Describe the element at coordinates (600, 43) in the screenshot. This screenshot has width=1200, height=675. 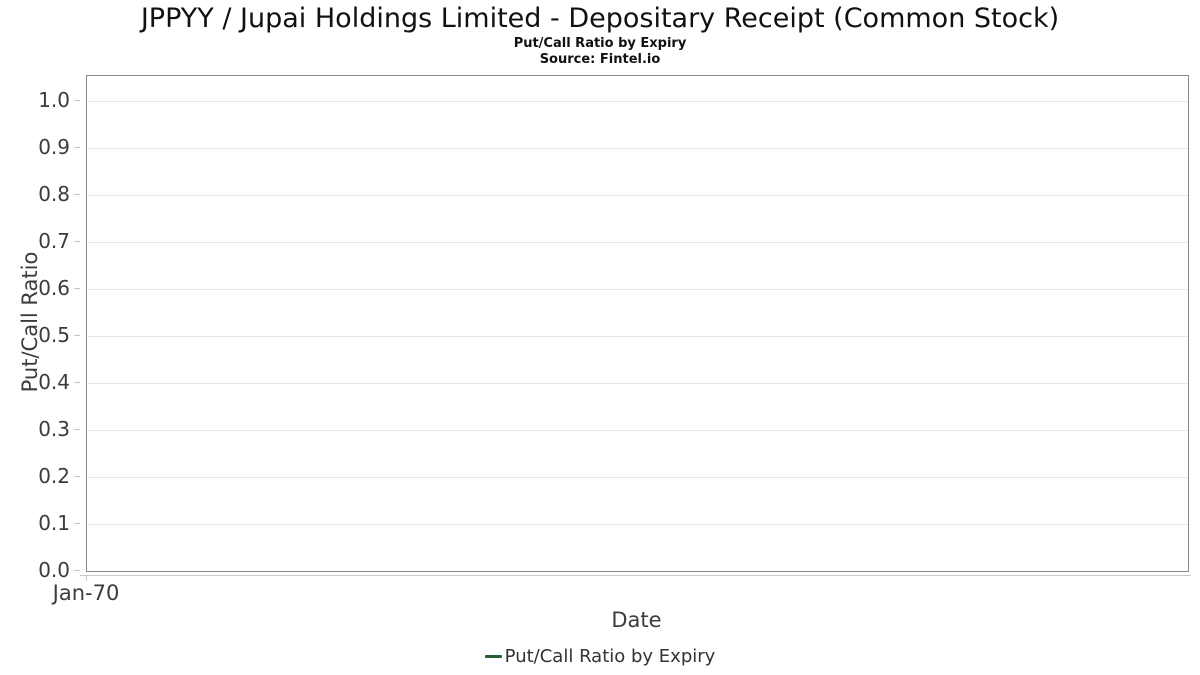
I see `chart-subtitle: Put/Call Ratio by Expiry` at that location.